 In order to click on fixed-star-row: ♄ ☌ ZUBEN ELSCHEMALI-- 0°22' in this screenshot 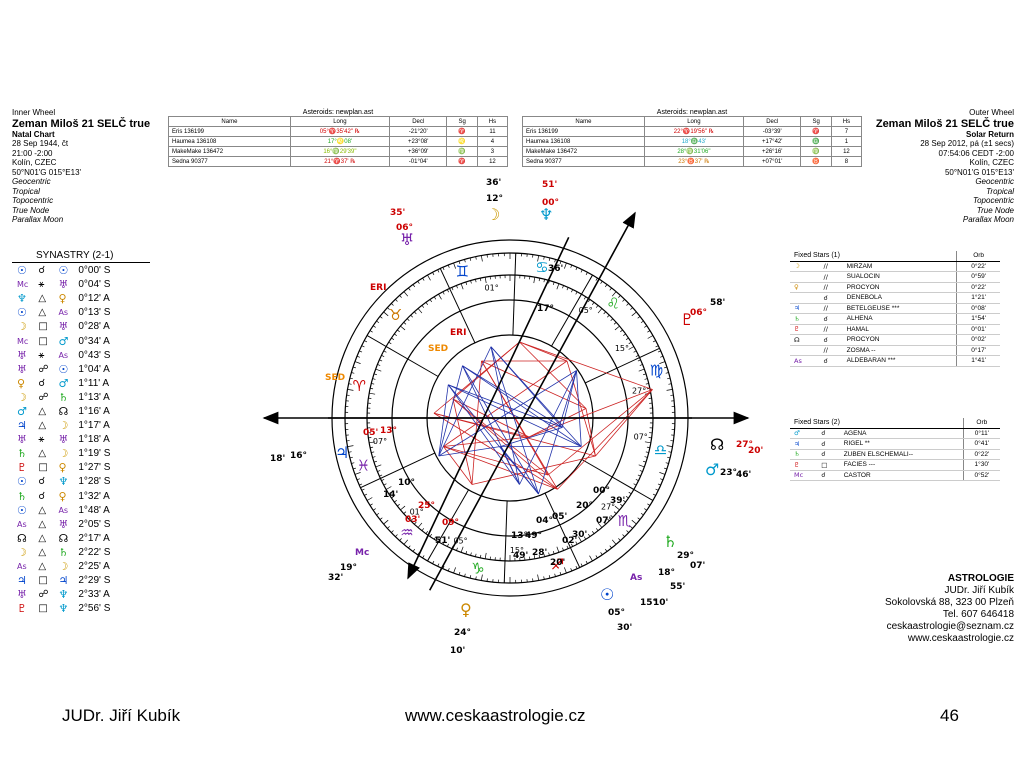, I will do `click(895, 454)`.